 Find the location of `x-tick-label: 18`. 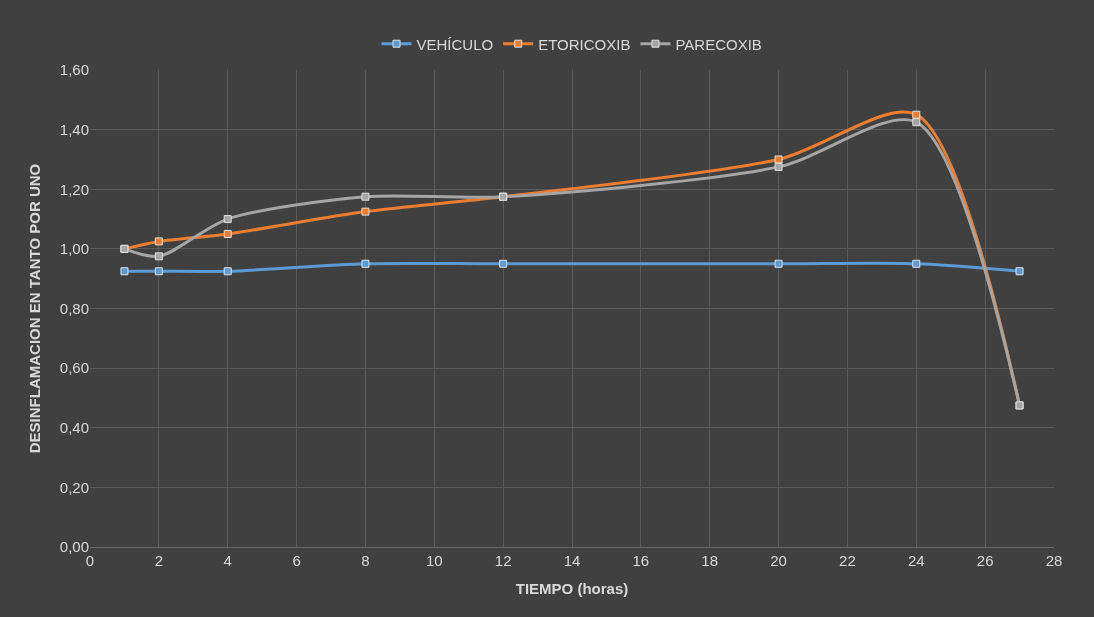

x-tick-label: 18 is located at coordinates (710, 560).